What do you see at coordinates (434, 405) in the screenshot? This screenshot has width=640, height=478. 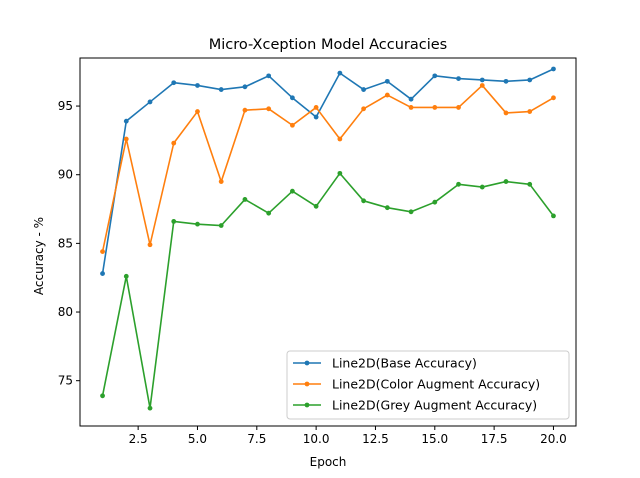 I see `legend-label: Line2D(Grey Augment Accuracy)` at bounding box center [434, 405].